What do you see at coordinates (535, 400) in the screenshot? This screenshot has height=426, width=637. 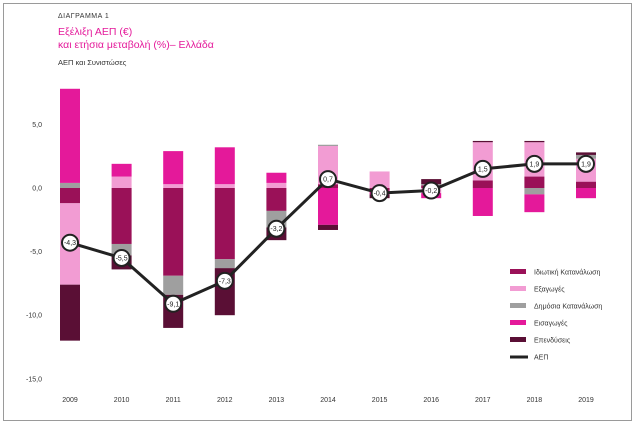 I see `x-tick-label: 2018` at bounding box center [535, 400].